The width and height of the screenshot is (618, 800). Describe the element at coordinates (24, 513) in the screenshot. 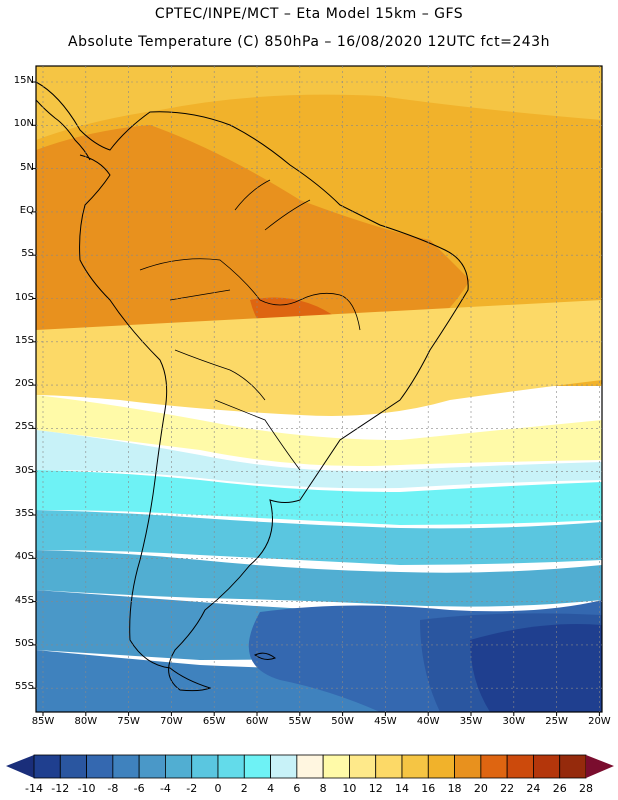

I see `latitude-label: 35S` at that location.